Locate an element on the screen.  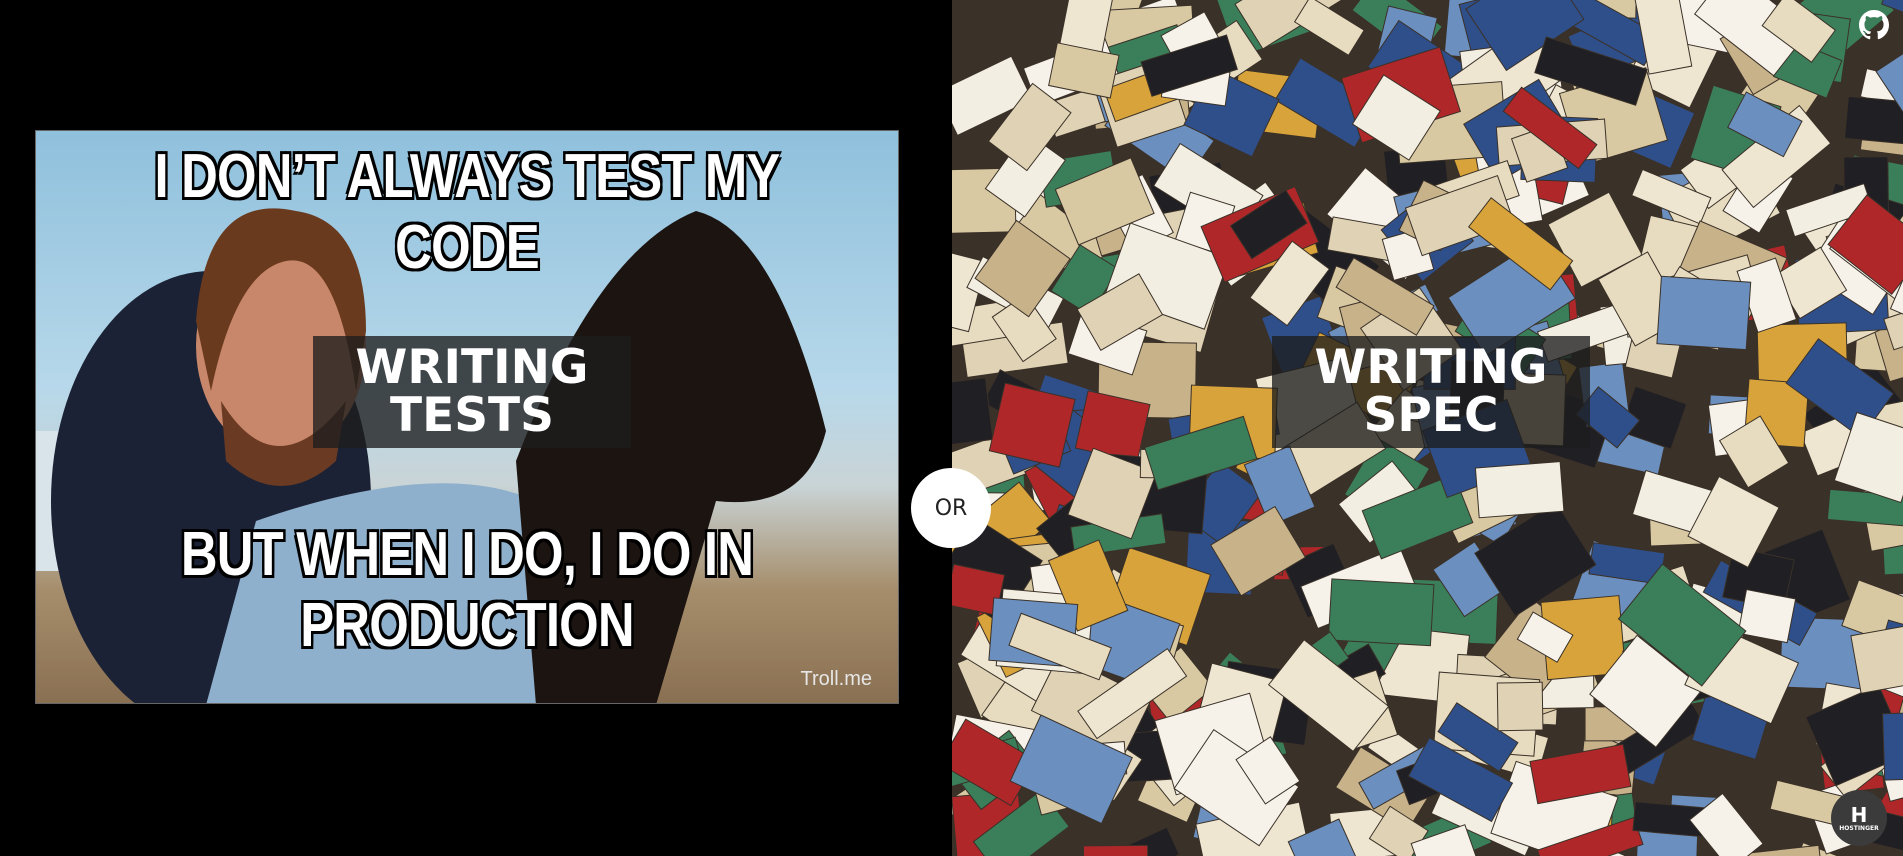
beard is located at coordinates (283, 443).